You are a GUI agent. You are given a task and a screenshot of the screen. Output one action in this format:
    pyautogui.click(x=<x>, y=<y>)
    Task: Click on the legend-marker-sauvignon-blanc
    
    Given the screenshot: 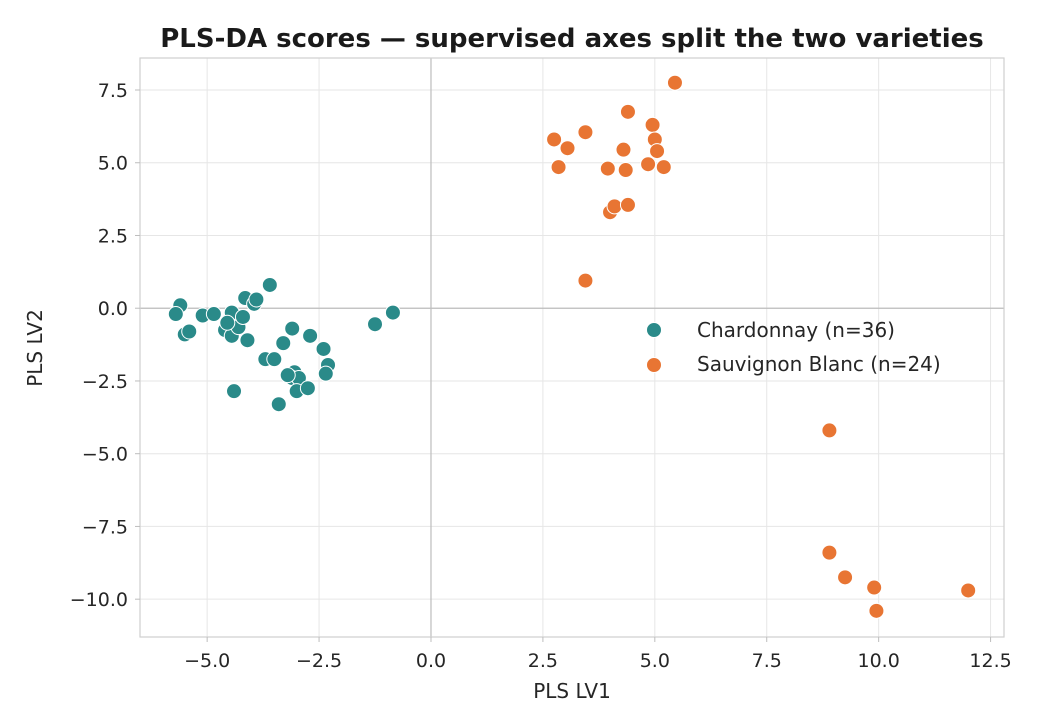 What is the action you would take?
    pyautogui.click(x=654, y=365)
    